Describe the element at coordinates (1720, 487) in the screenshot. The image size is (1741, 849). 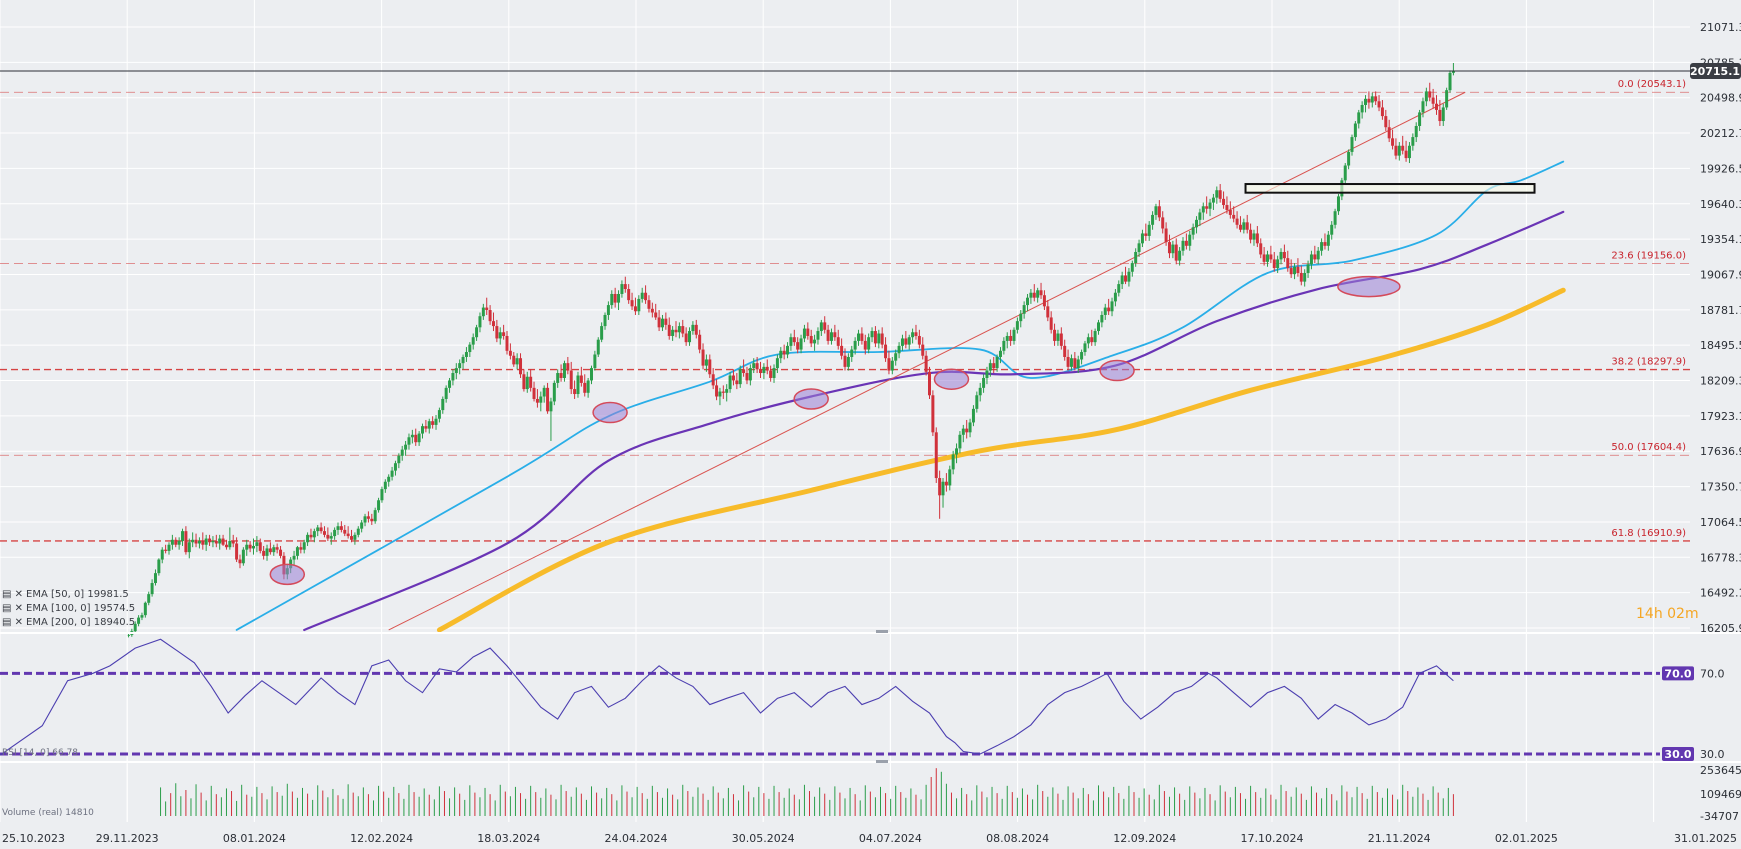
I see `price-tick-label: 17350.7` at that location.